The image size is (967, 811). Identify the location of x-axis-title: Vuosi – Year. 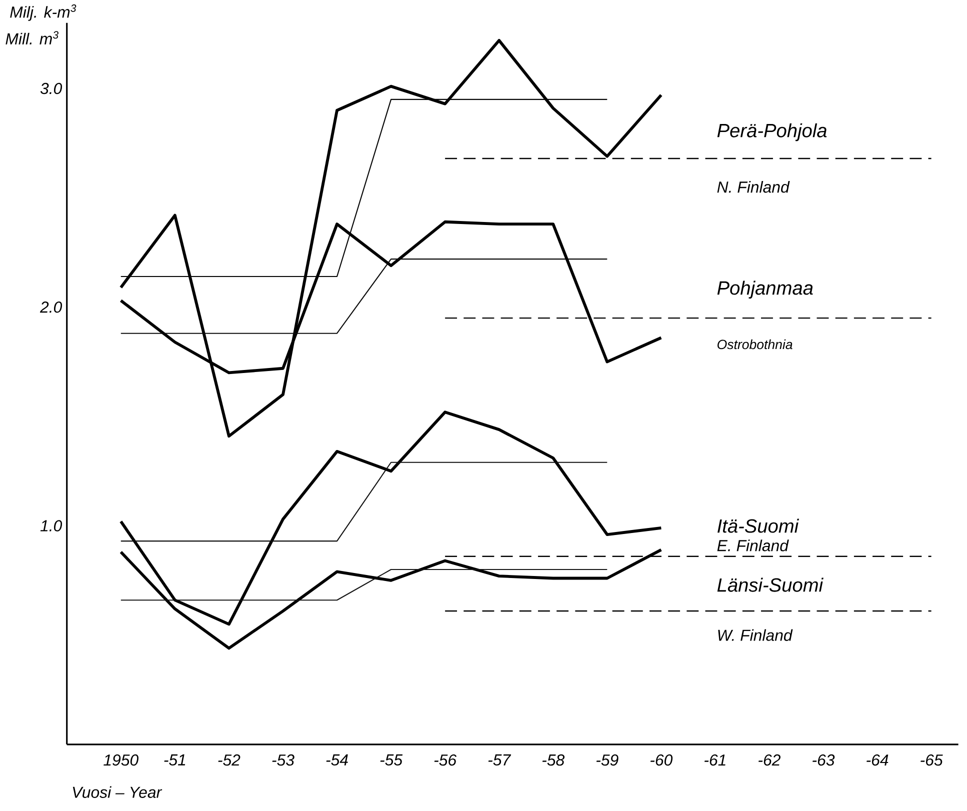
(117, 792).